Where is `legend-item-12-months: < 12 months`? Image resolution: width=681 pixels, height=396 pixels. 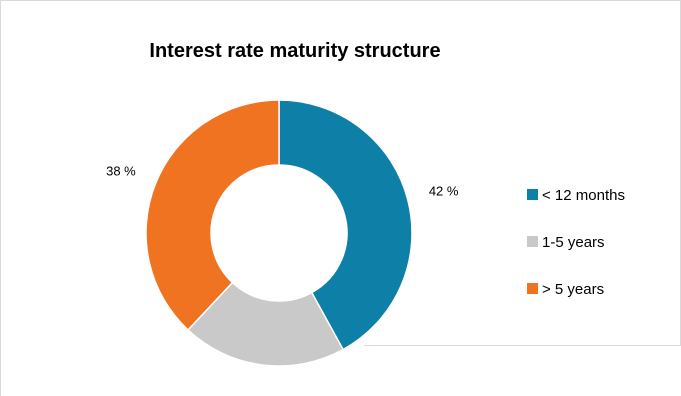
legend-item-12-months: < 12 months is located at coordinates (576, 195).